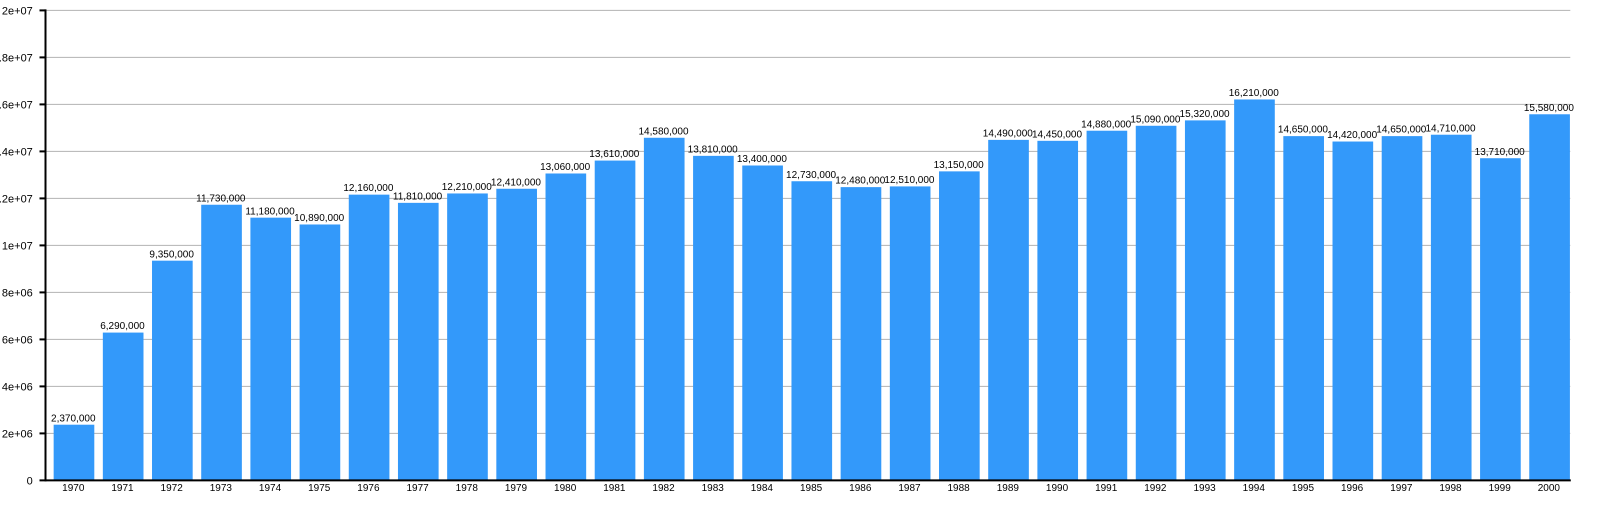  I want to click on svg-text: 1980, so click(565, 488).